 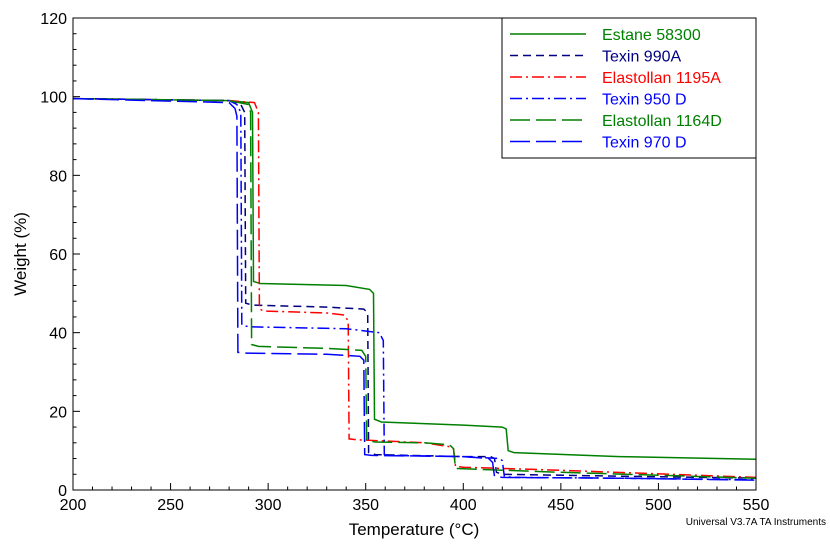 What do you see at coordinates (414, 529) in the screenshot?
I see `x-axis-title: Temperature (°C)` at bounding box center [414, 529].